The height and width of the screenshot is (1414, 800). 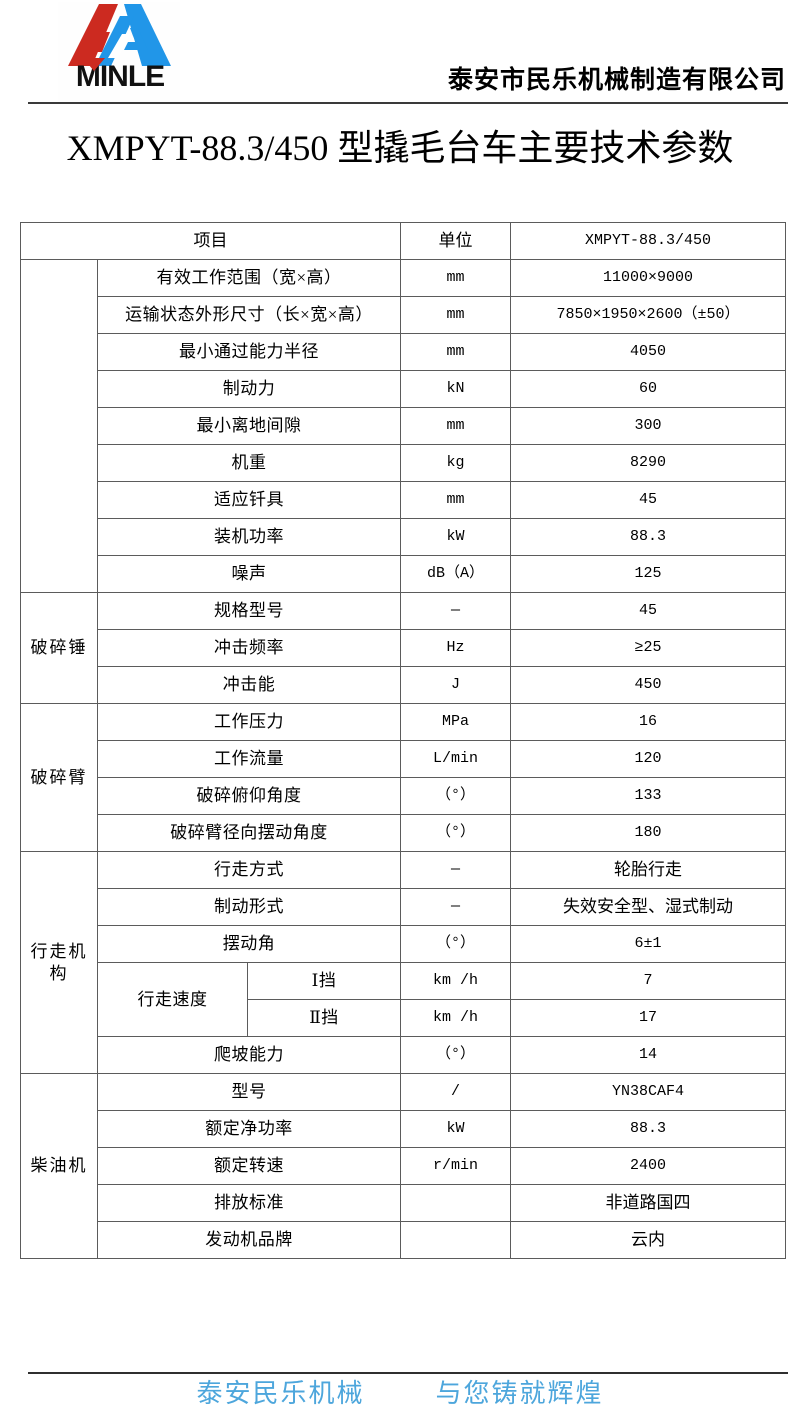 I want to click on group-label-cell: 破碎臂, so click(x=59, y=777).